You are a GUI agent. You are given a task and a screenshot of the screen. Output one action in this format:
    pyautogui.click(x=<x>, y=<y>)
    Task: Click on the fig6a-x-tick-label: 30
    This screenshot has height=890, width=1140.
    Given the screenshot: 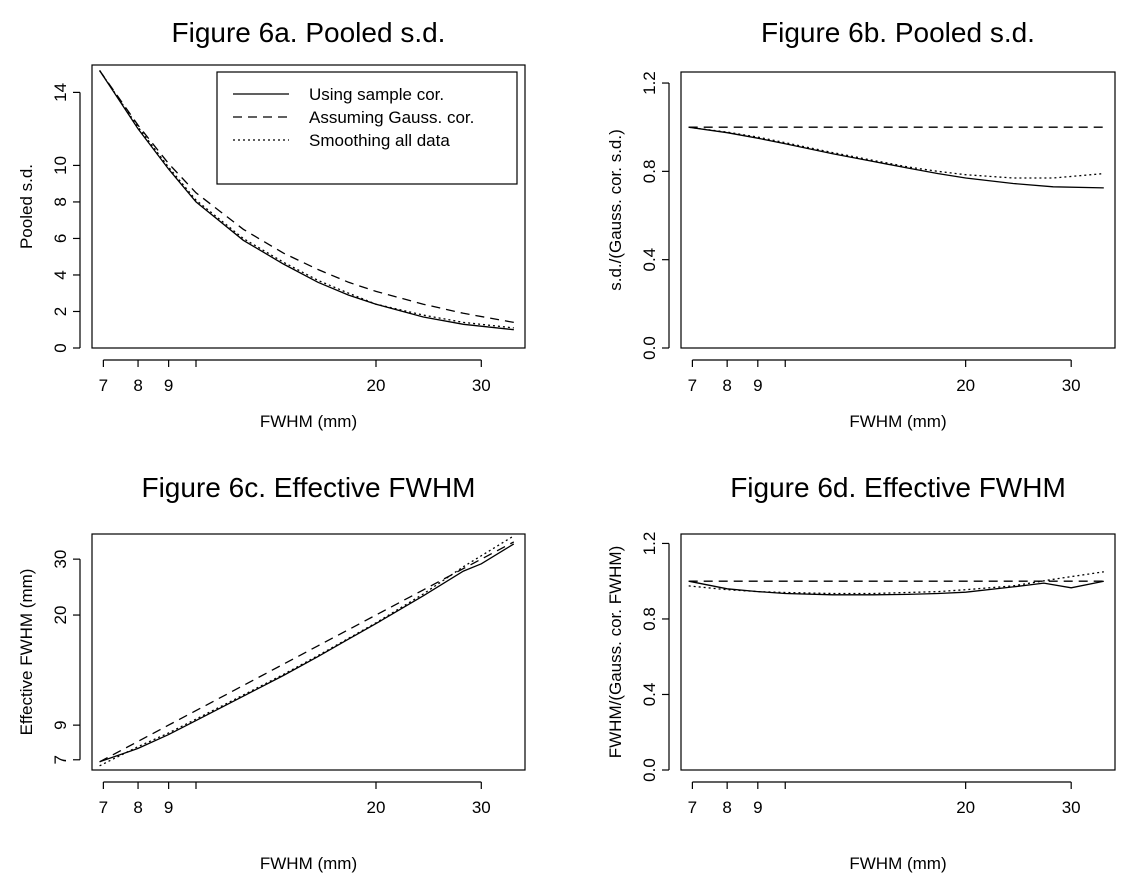 What is the action you would take?
    pyautogui.click(x=481, y=385)
    